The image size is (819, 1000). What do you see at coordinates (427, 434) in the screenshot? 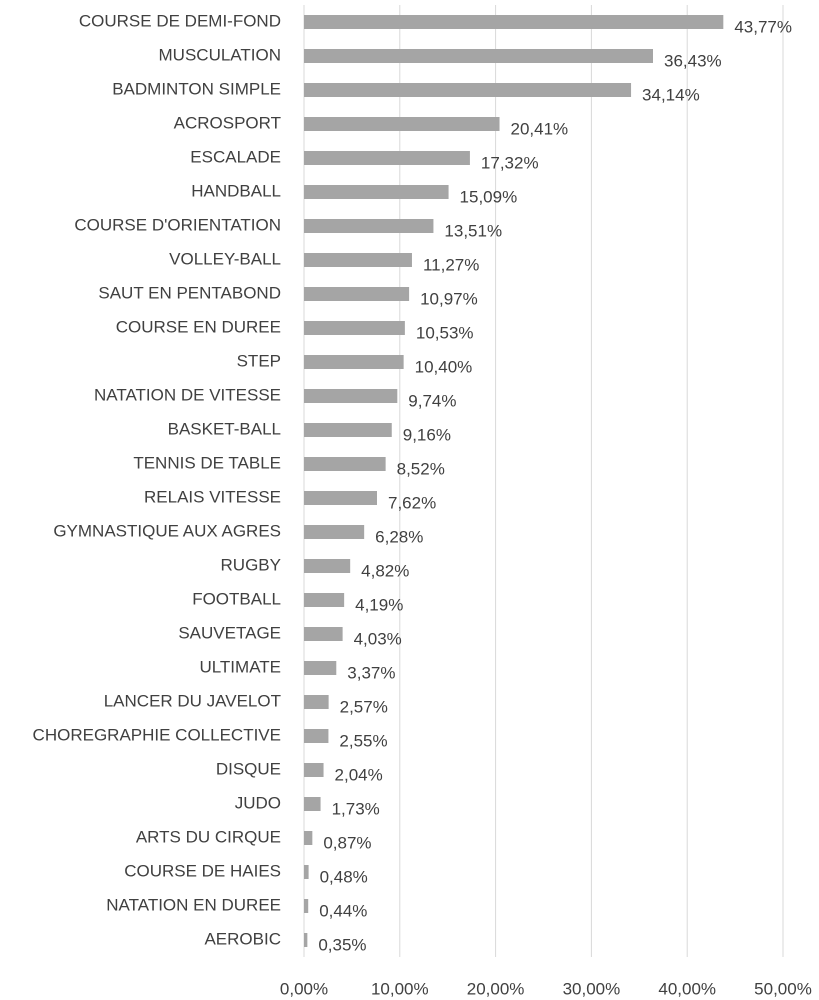
I see `value-label: 9,16%` at bounding box center [427, 434].